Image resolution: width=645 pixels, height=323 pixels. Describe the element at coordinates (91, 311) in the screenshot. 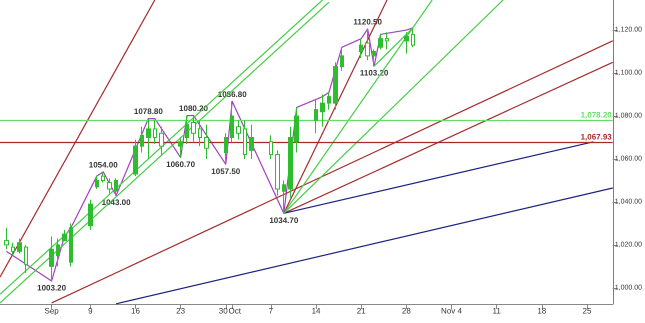

I see `x-tick-label: 9` at that location.